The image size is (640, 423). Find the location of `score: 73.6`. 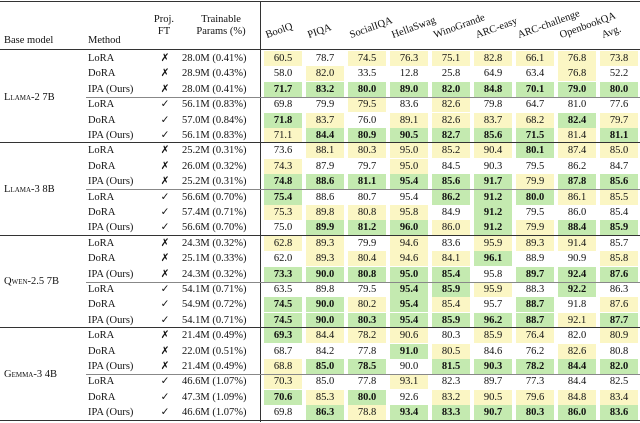

score: 73.6 is located at coordinates (283, 151).